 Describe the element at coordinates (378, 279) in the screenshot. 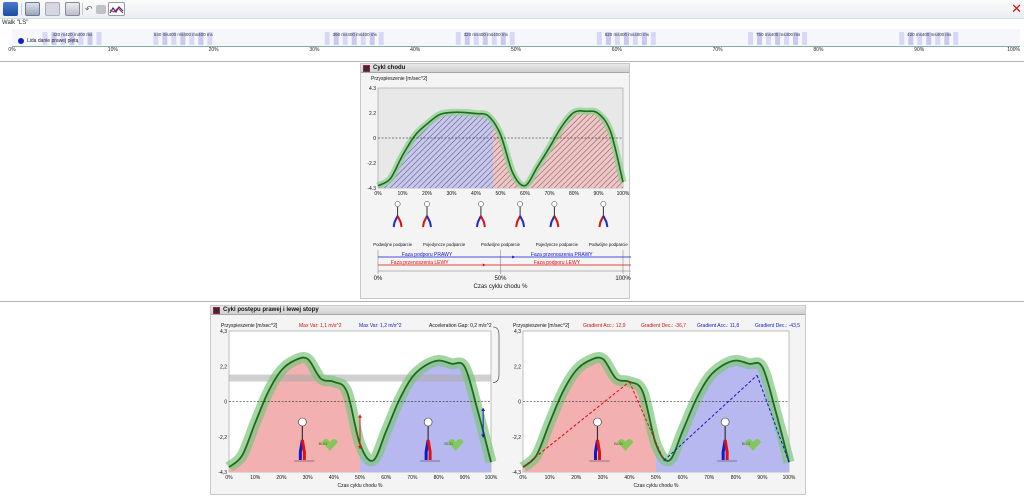

I see `bottom-tick-label: 0%` at that location.